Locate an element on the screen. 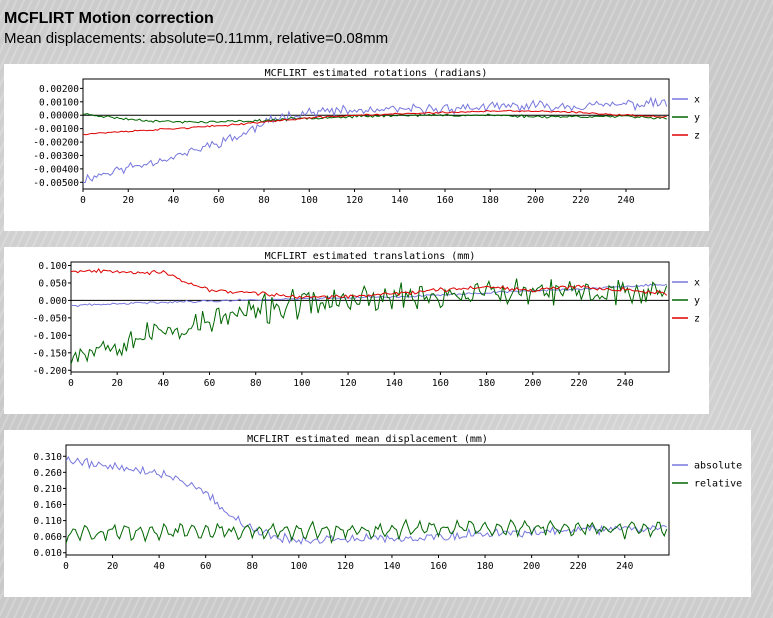 Image resolution: width=773 pixels, height=618 pixels. legend-label-relative: relative is located at coordinates (718, 484).